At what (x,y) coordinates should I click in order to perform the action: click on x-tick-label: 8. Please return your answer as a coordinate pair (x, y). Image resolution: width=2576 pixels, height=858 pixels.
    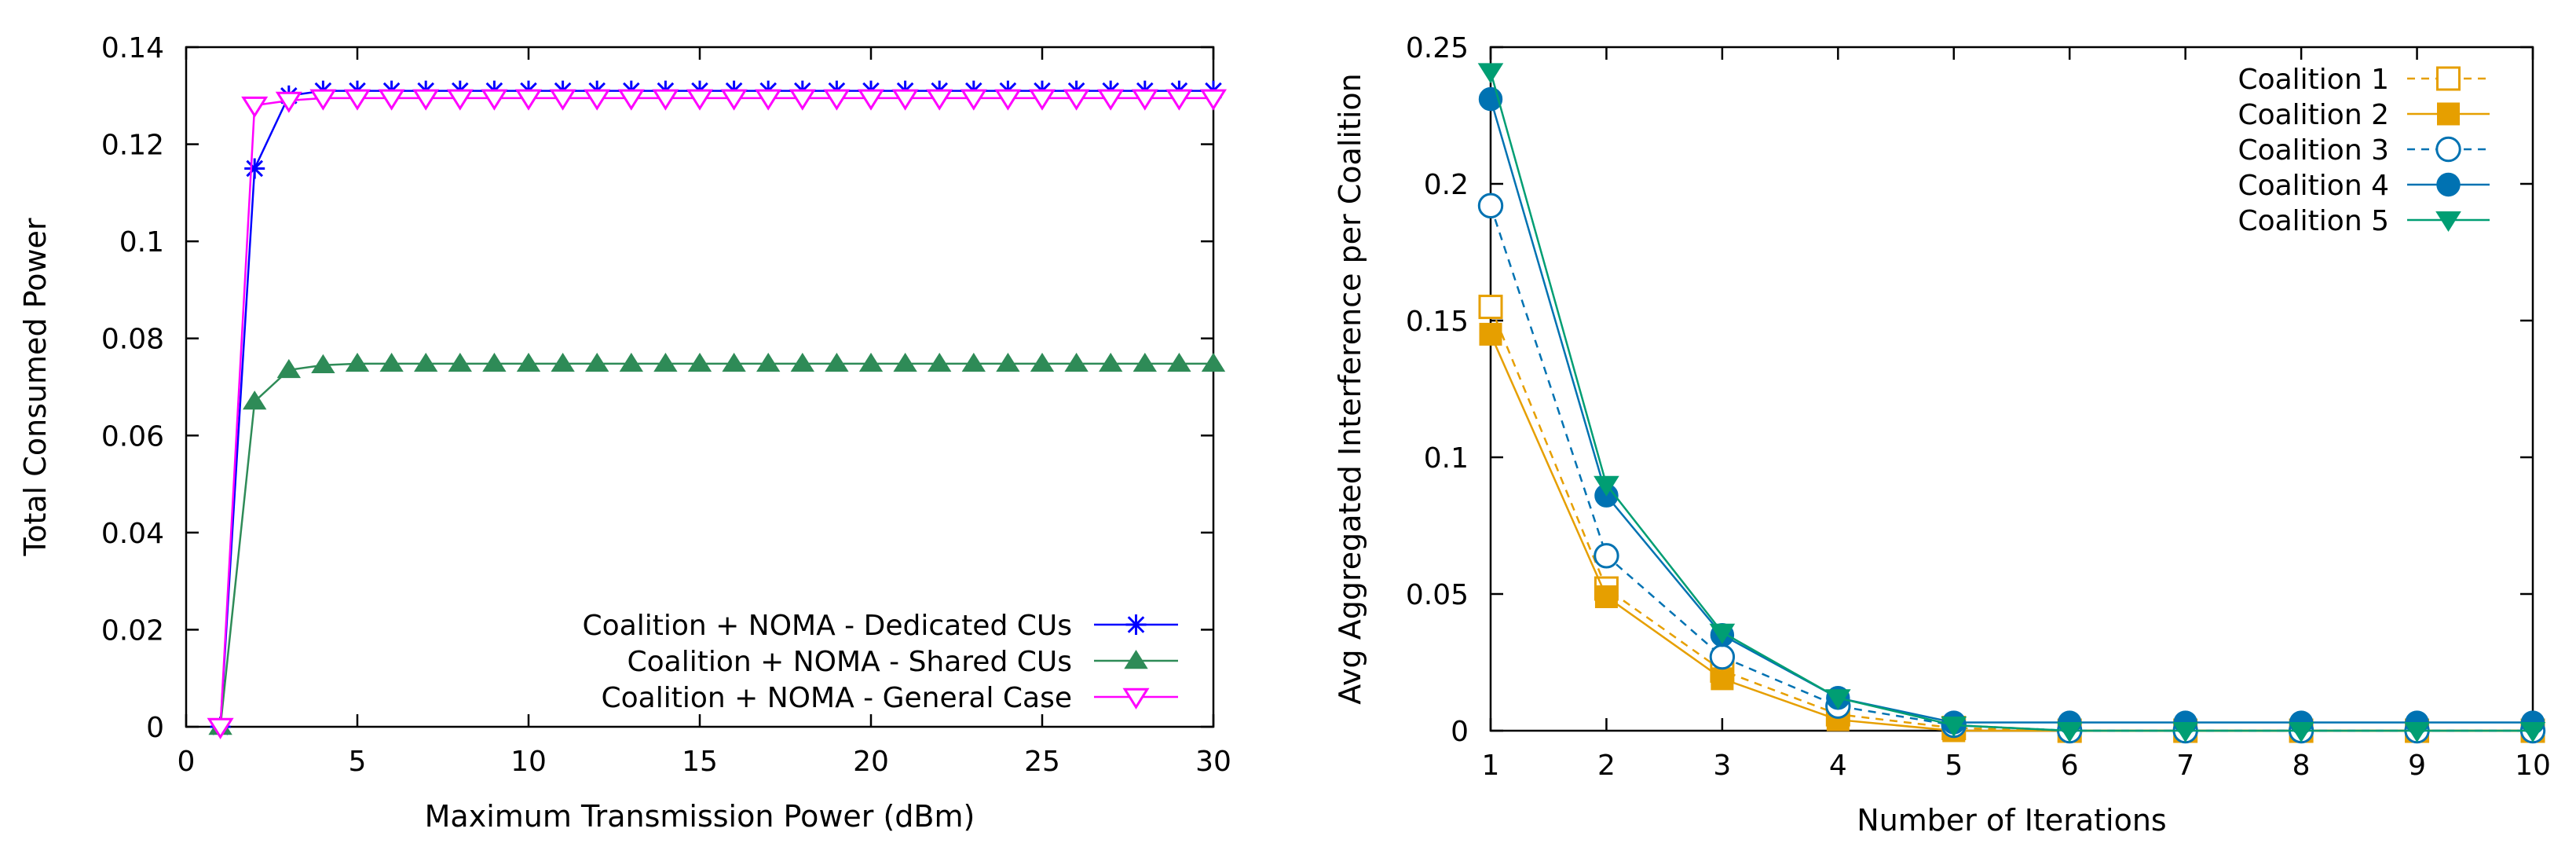
    Looking at the image, I should click on (2302, 766).